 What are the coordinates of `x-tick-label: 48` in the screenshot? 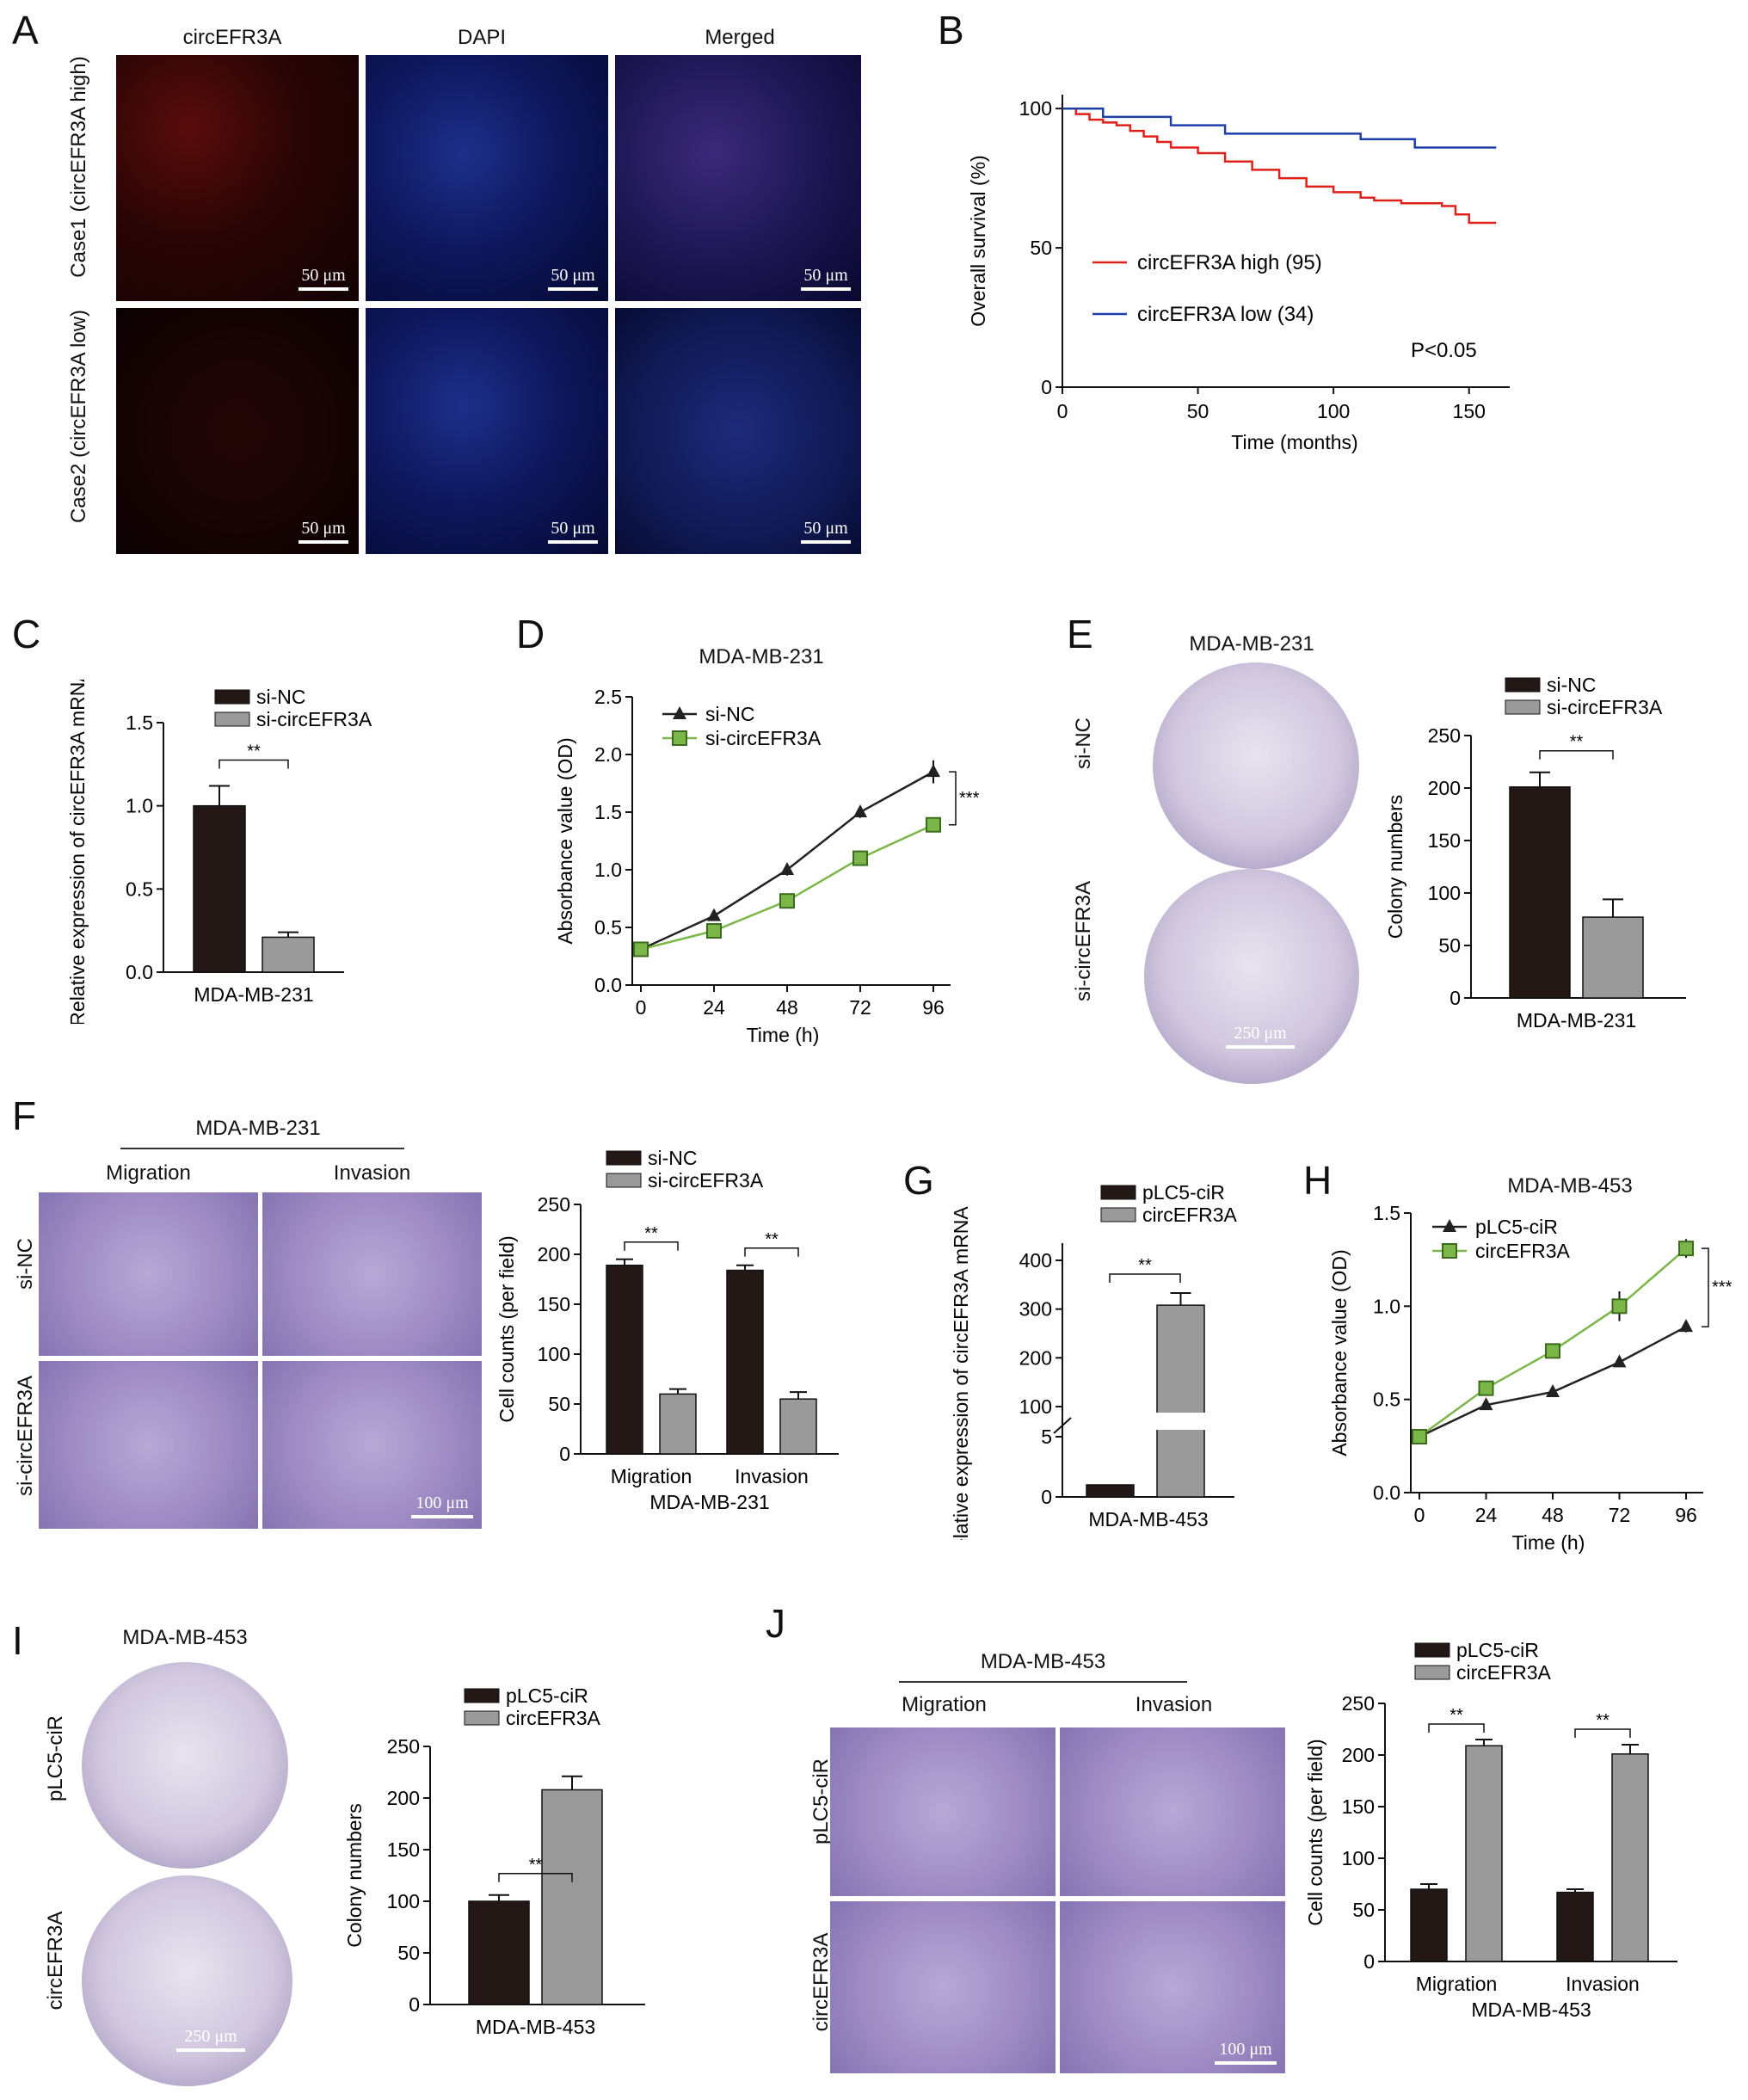 It's located at (1553, 1515).